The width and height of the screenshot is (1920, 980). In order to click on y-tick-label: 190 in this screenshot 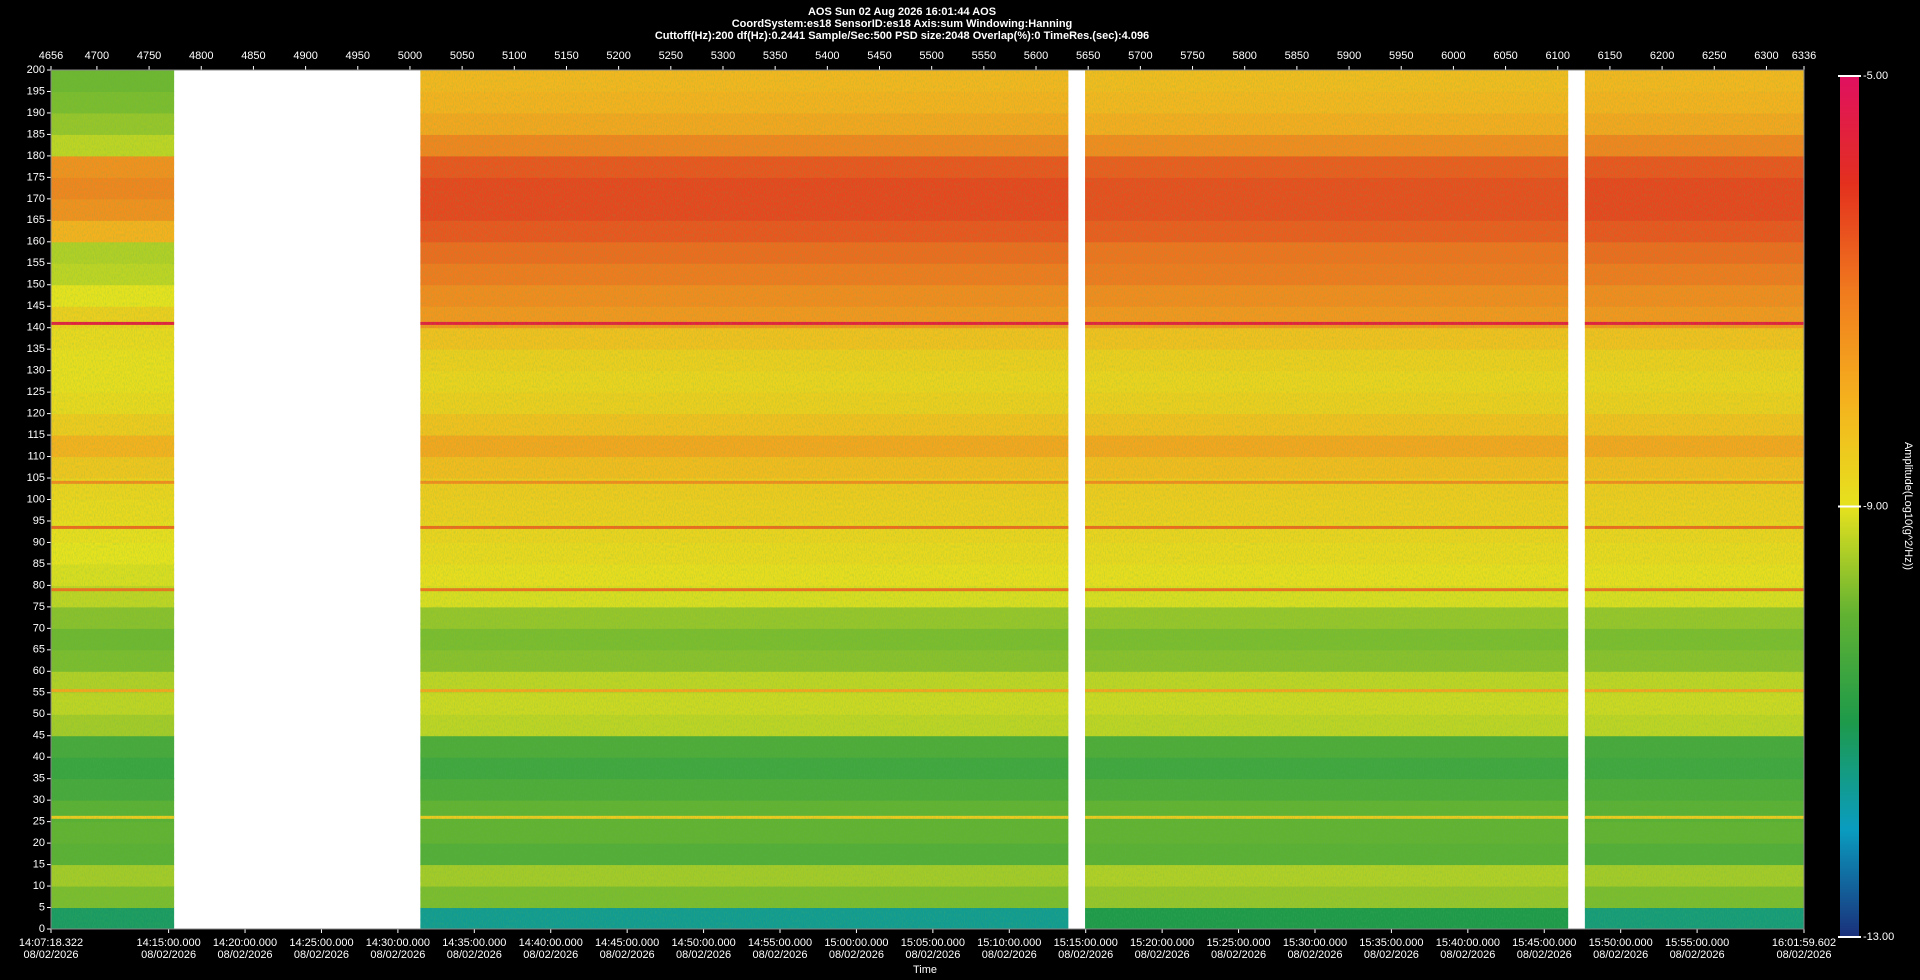, I will do `click(36, 113)`.